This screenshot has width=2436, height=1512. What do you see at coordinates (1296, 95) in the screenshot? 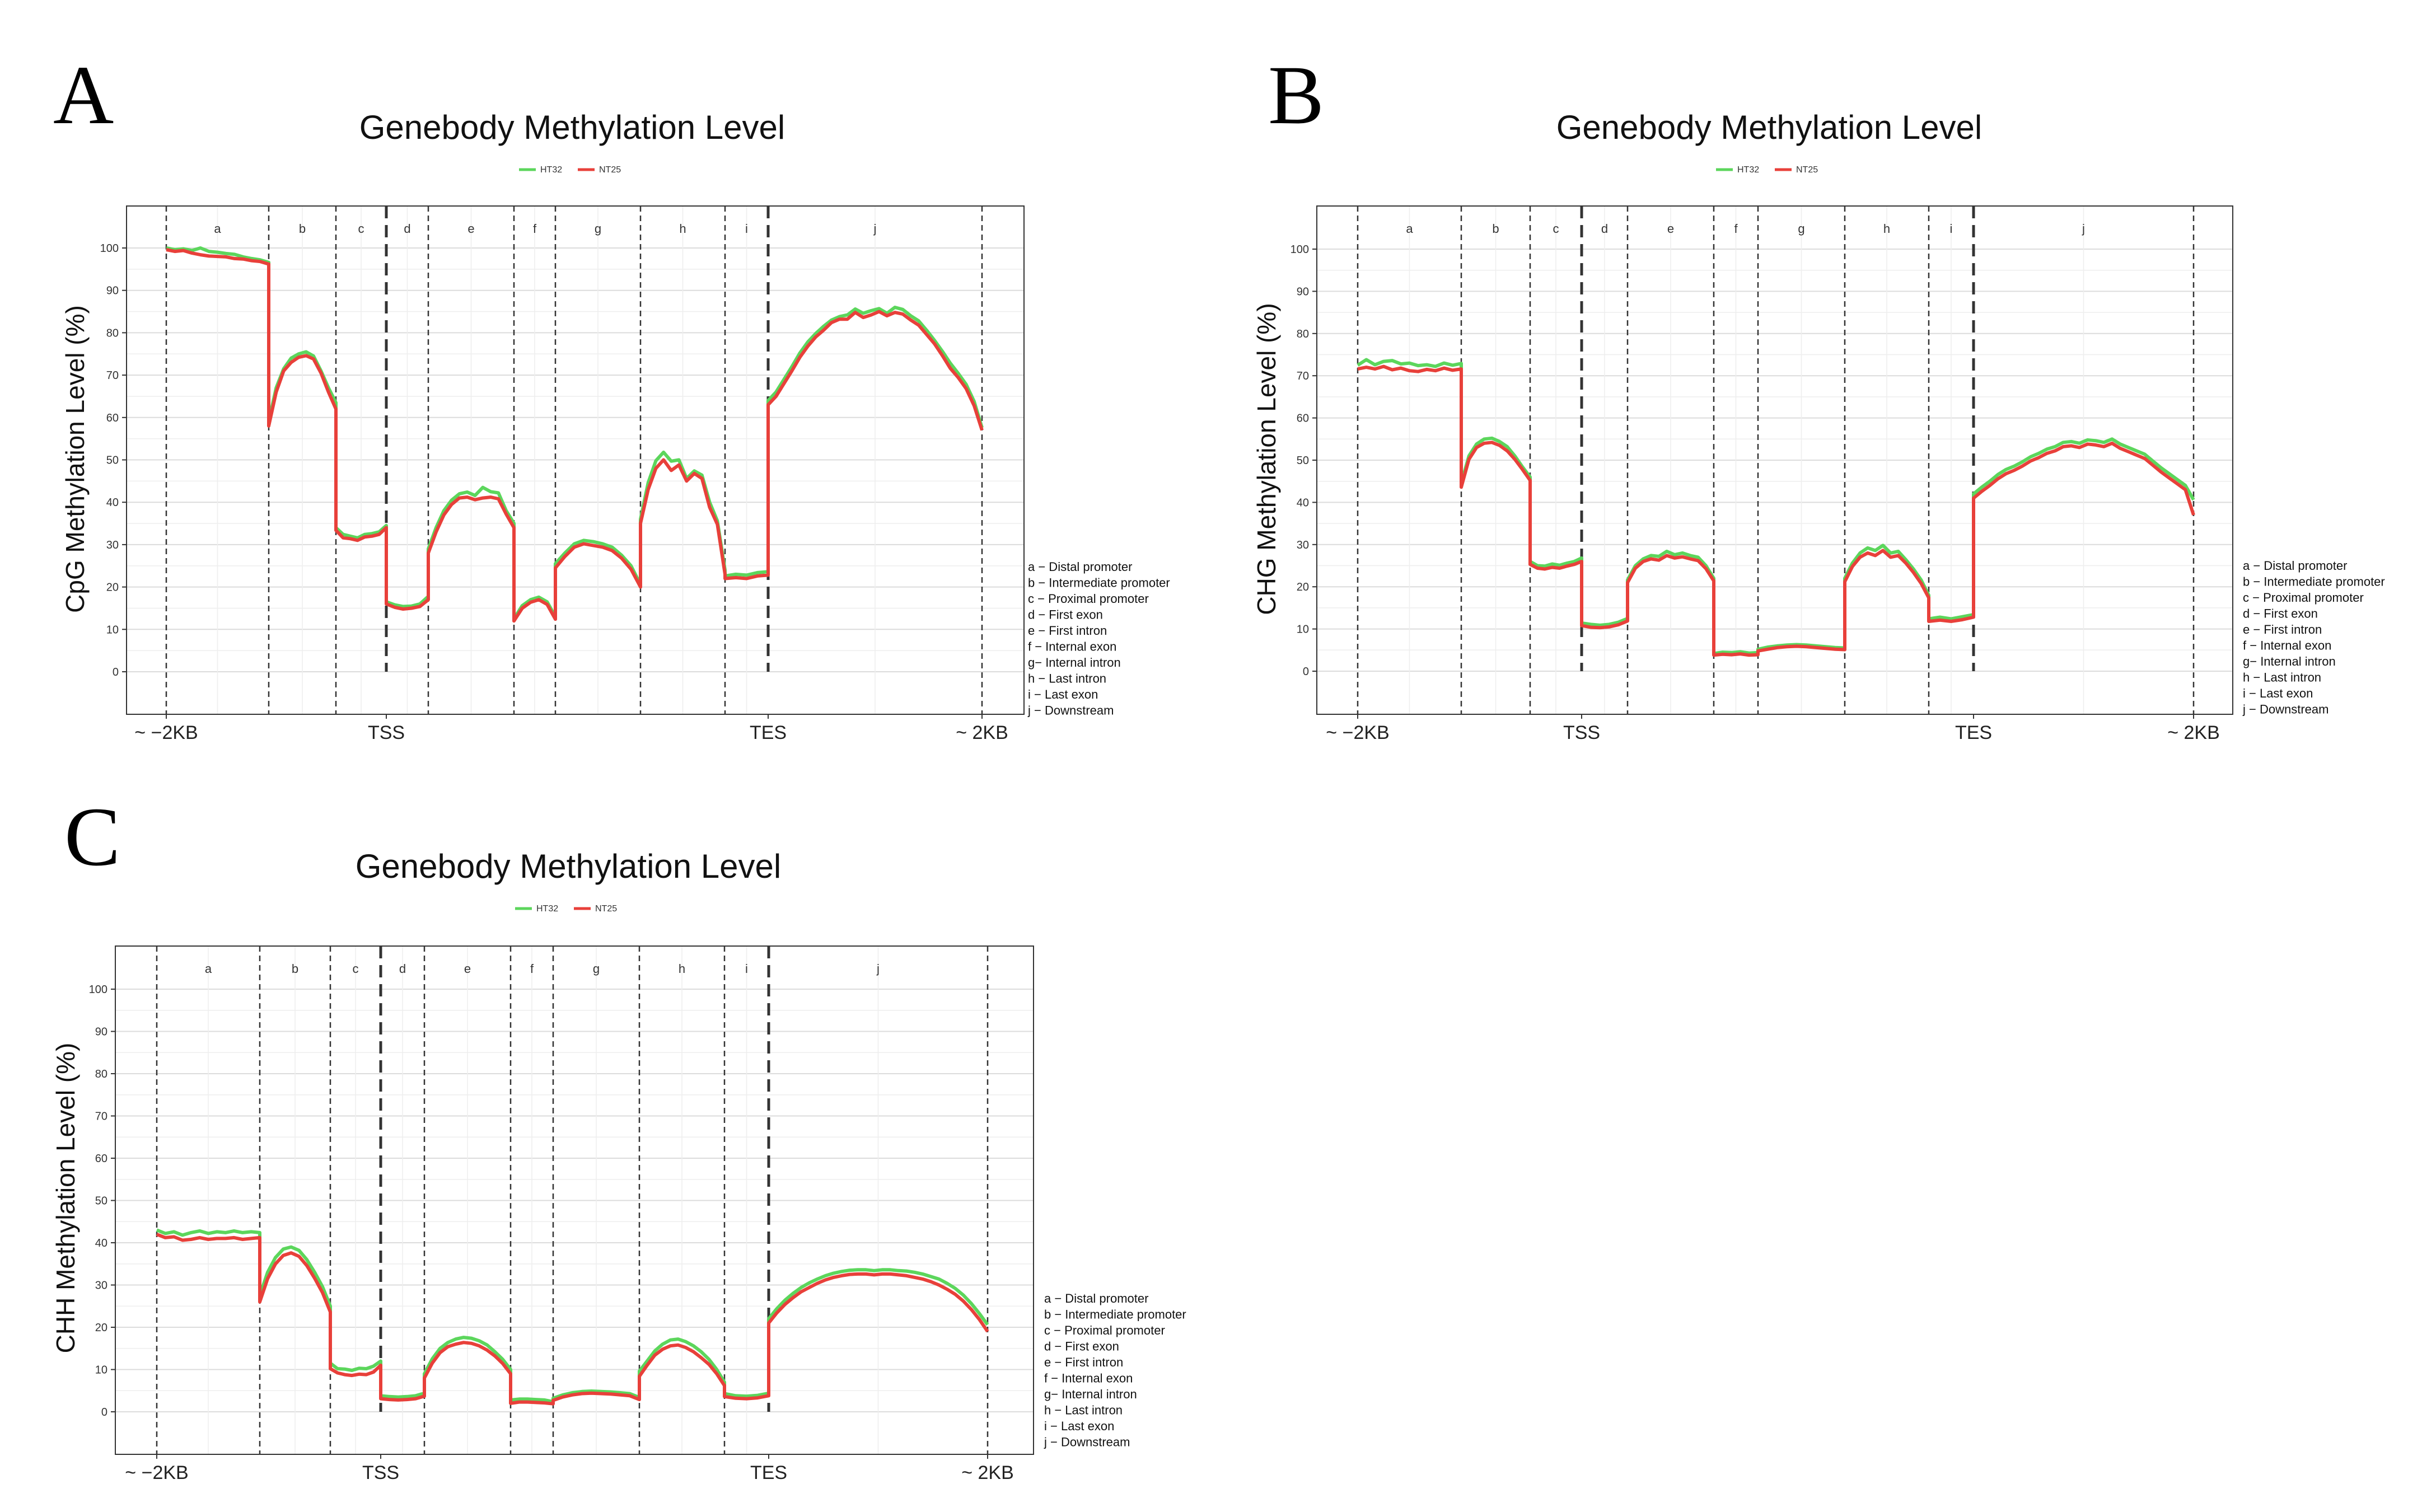
I see `panel-letter: B` at bounding box center [1296, 95].